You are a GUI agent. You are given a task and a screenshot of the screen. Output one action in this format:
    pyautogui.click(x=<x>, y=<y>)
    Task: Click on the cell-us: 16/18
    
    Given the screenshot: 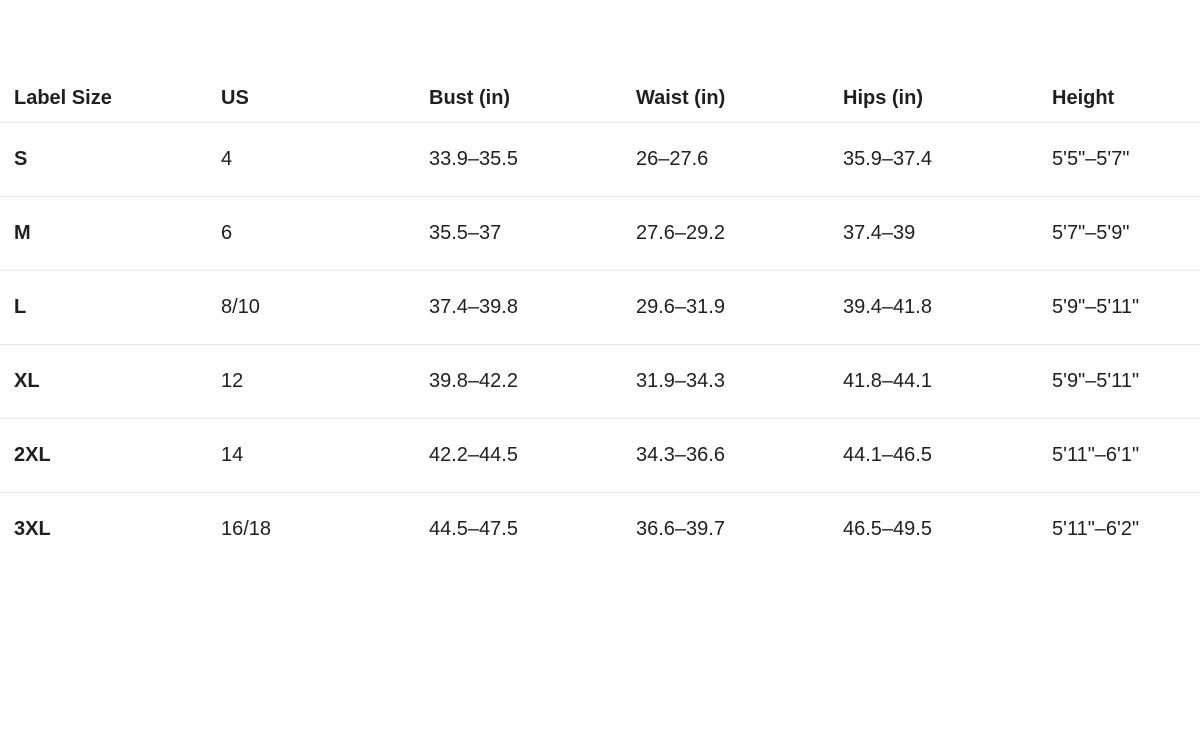 What is the action you would take?
    pyautogui.click(x=246, y=529)
    